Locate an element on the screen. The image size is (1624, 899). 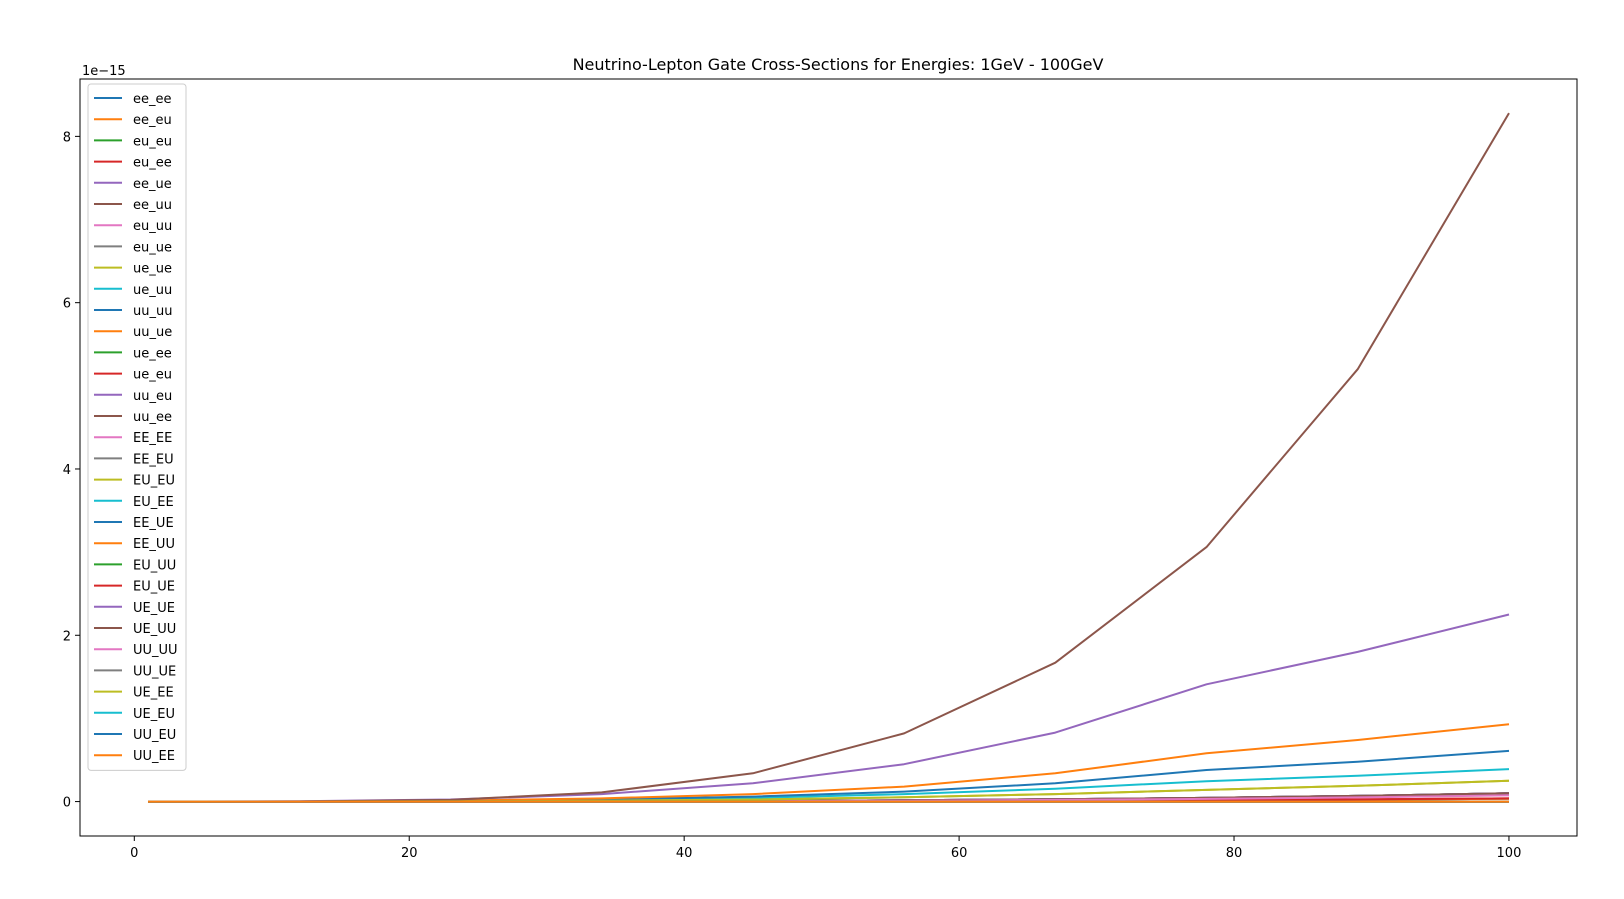
legend-label: uu_ee is located at coordinates (152, 417).